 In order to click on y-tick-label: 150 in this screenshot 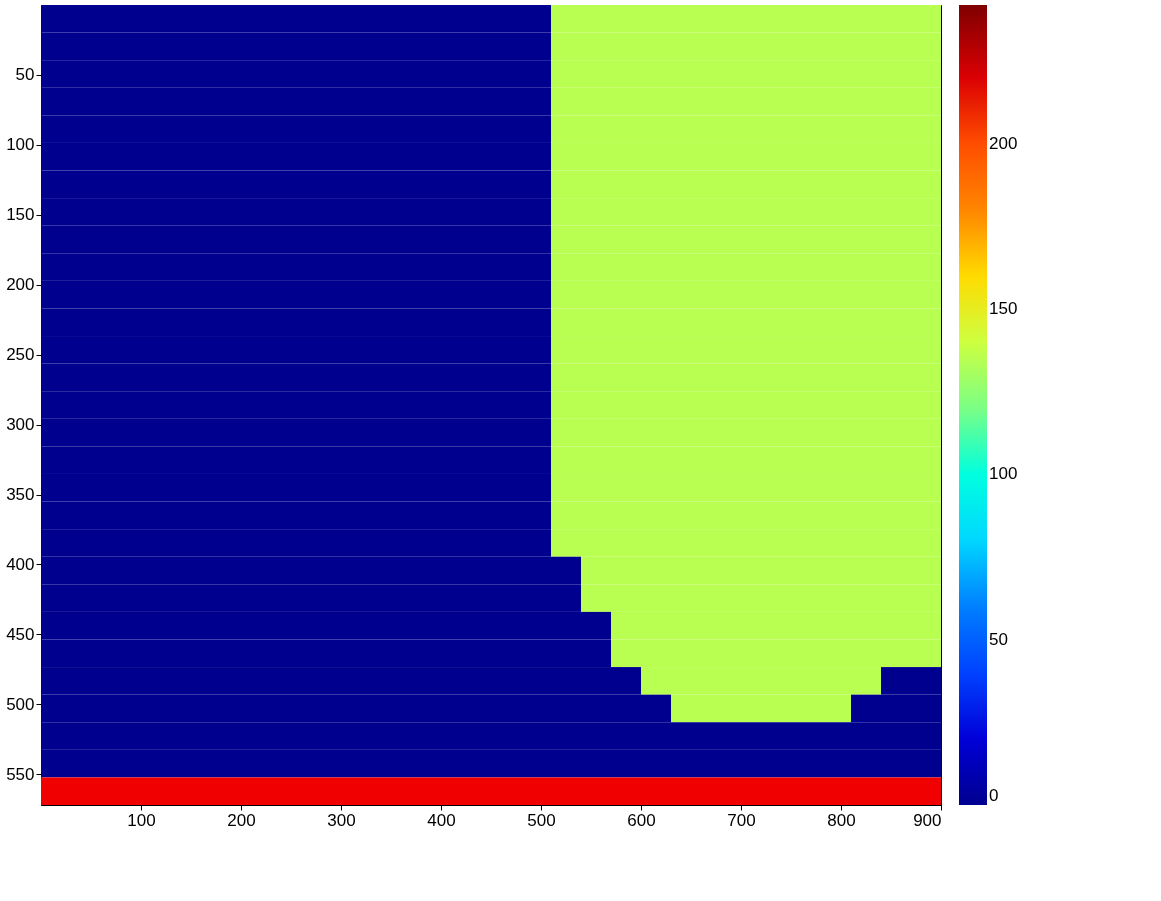, I will do `click(20, 215)`.